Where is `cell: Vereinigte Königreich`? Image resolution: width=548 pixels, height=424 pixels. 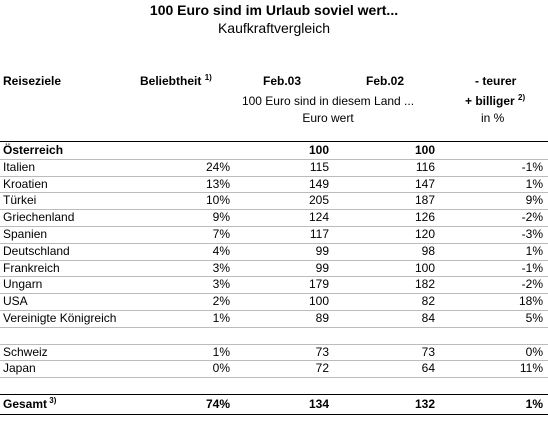
cell: Vereinigte Königreich is located at coordinates (60, 318).